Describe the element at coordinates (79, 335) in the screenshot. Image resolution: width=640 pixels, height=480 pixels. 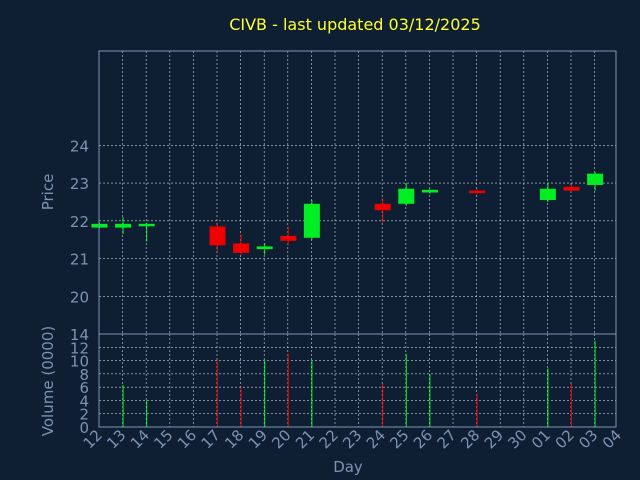
I see `volume-tick-label: 14` at that location.